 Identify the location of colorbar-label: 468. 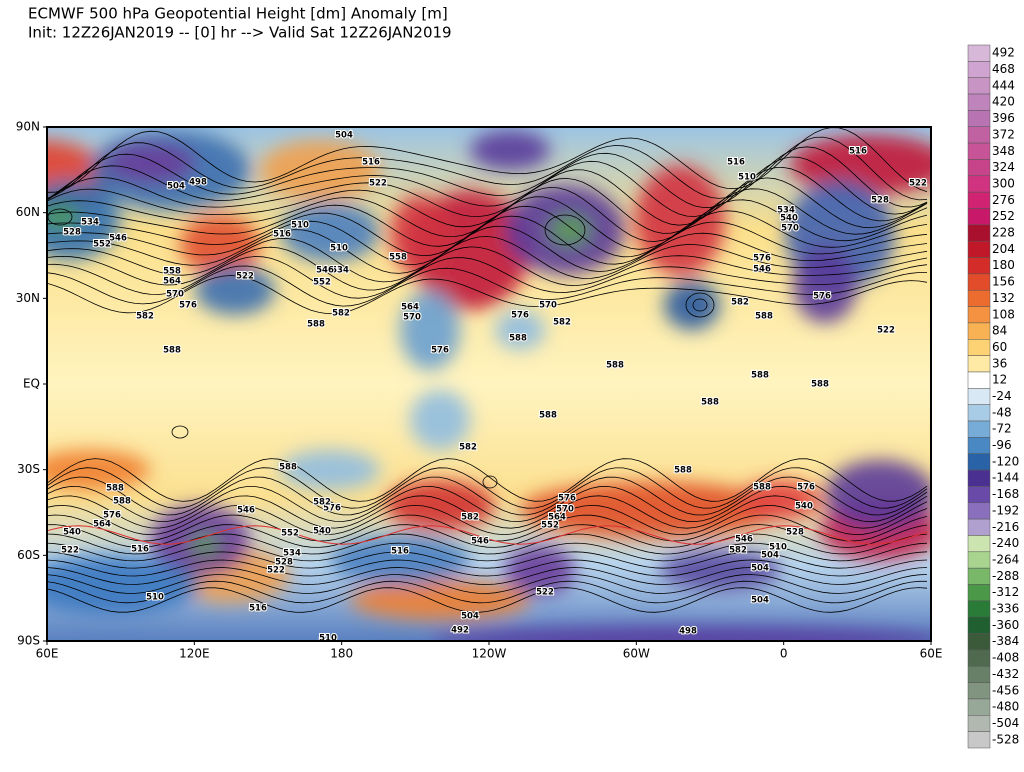
(1003, 69).